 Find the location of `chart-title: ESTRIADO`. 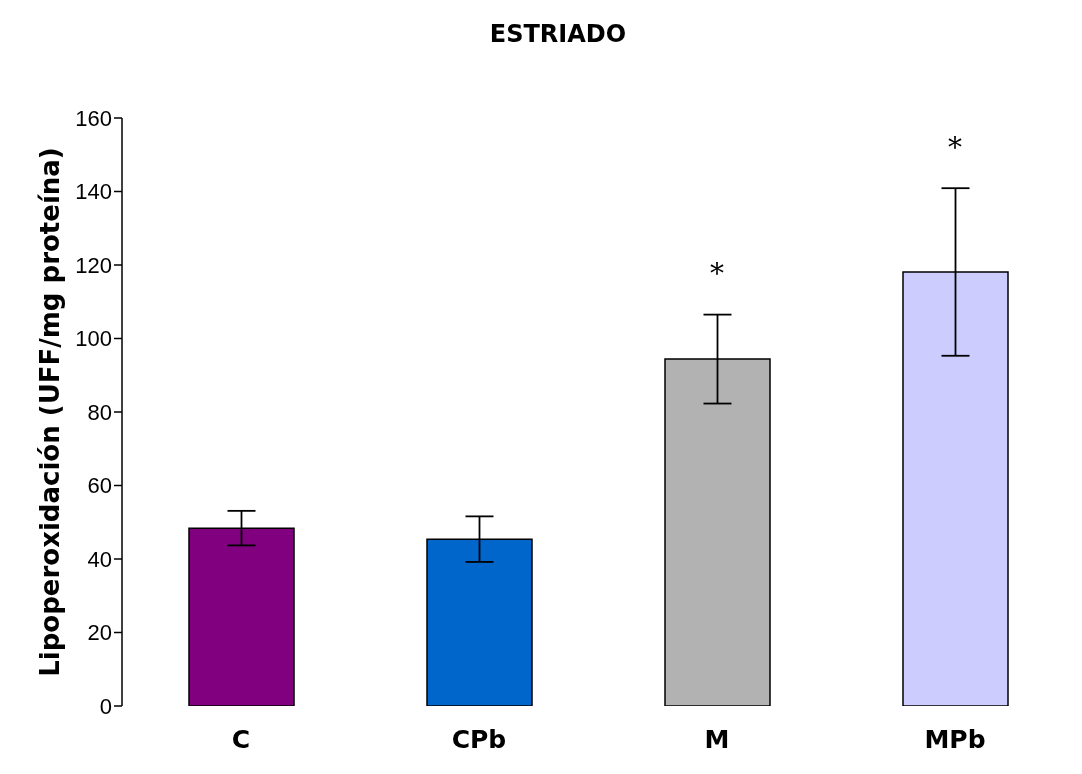

chart-title: ESTRIADO is located at coordinates (558, 34).